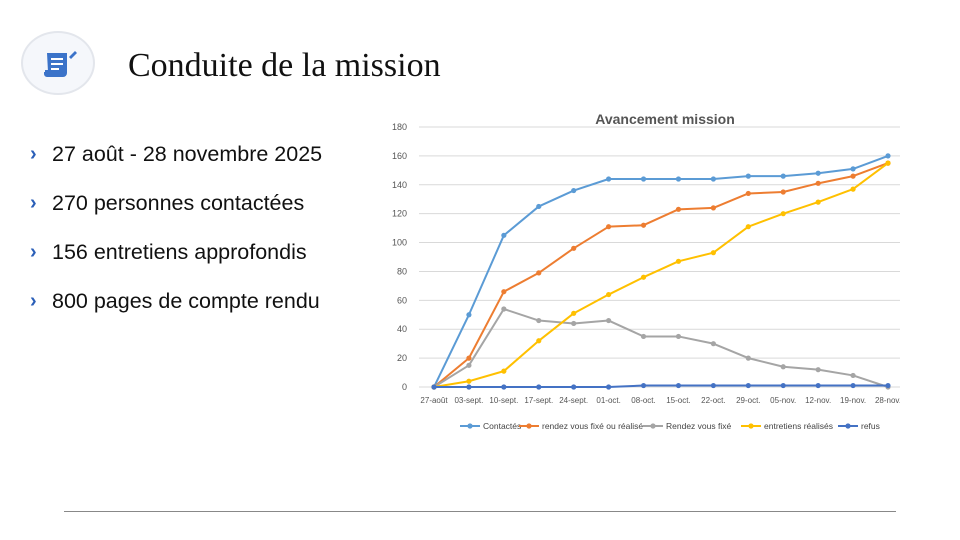  I want to click on bullet-item: › 27 août - 28 novembre 2025, so click(176, 154).